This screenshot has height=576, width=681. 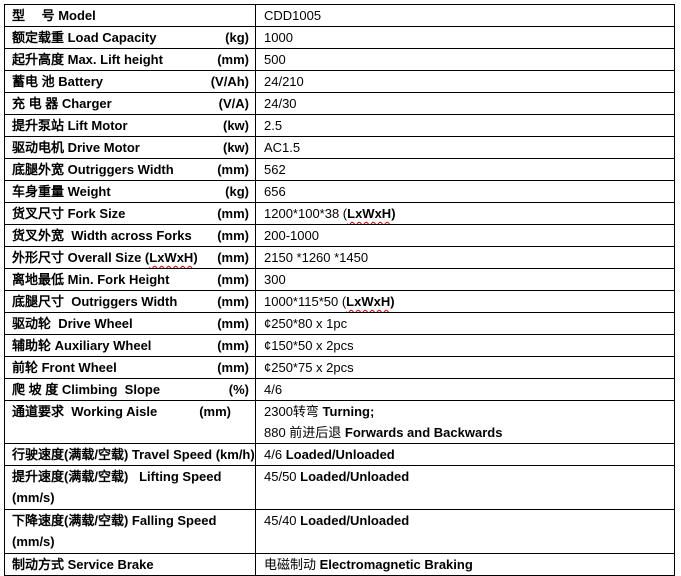 I want to click on spec-label-cell: 底腿尺寸 Outriggers Width (mm), so click(x=130, y=301).